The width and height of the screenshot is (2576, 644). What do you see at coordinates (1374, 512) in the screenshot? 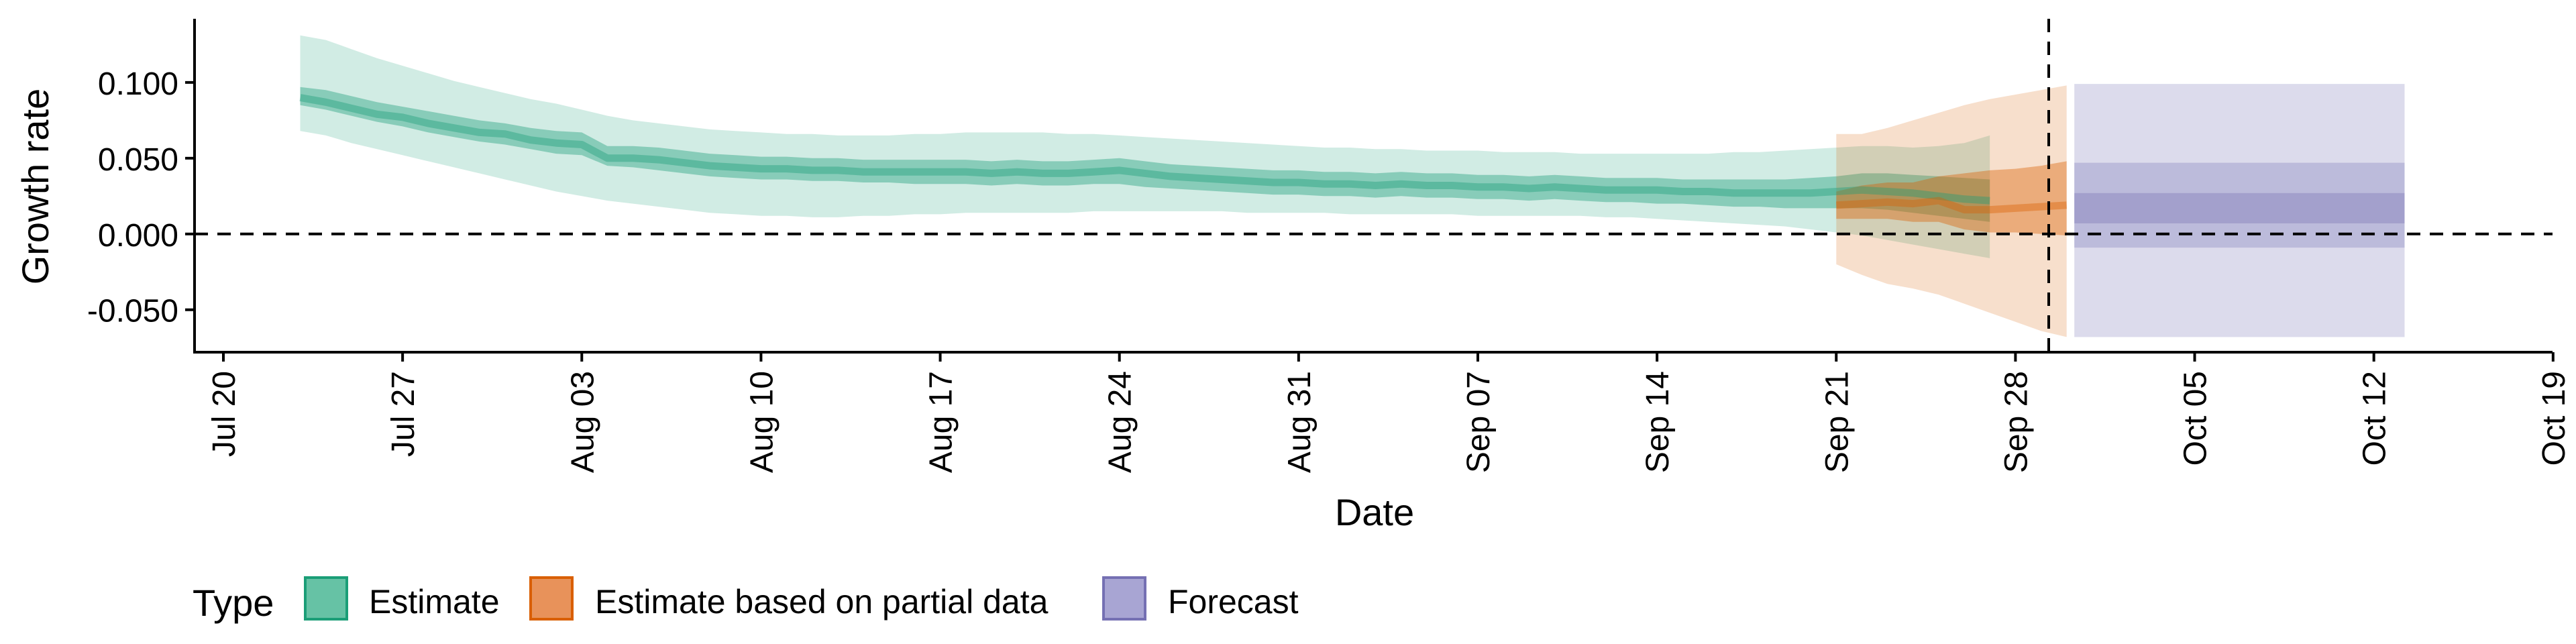
I see `x-axis-title: Date` at bounding box center [1374, 512].